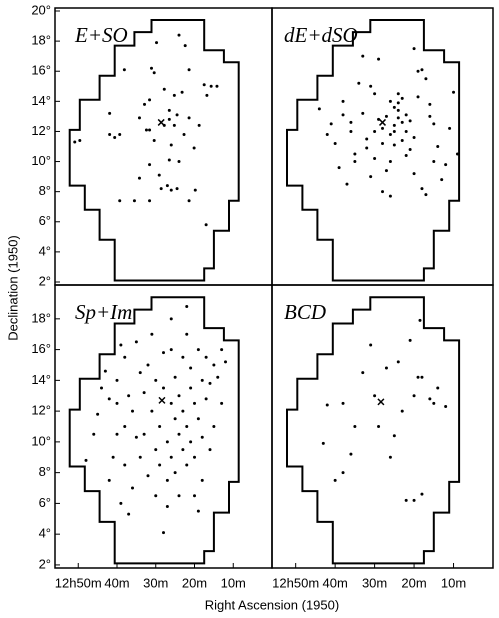 The image size is (499, 618). I want to click on panel-title: dE+dSO, so click(321, 35).